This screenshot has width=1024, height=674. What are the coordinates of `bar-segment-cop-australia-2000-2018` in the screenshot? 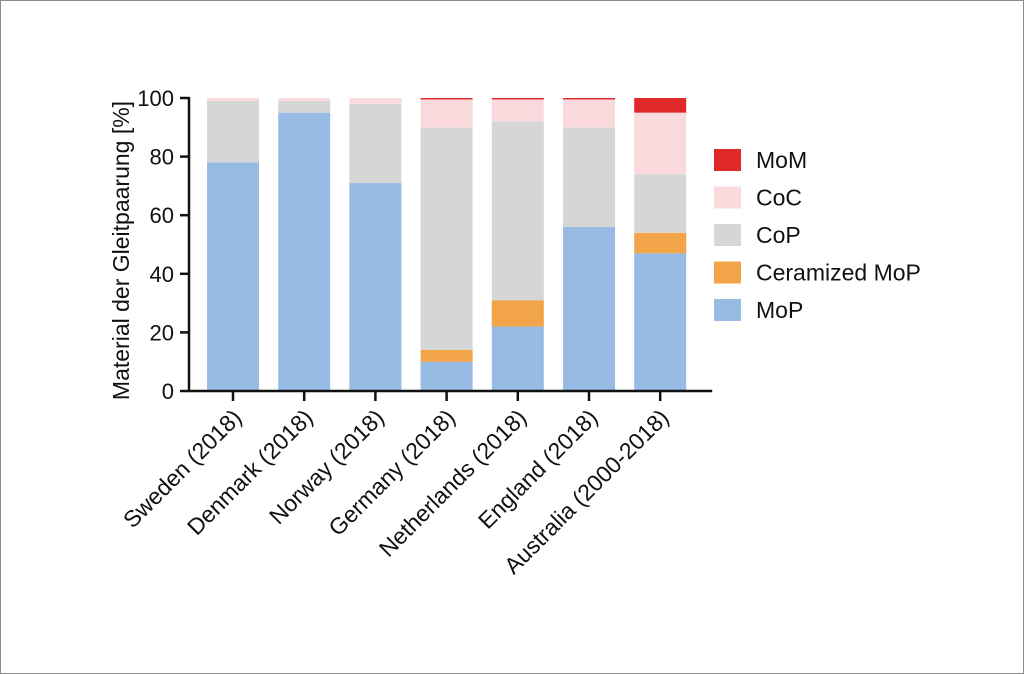 It's located at (660, 203).